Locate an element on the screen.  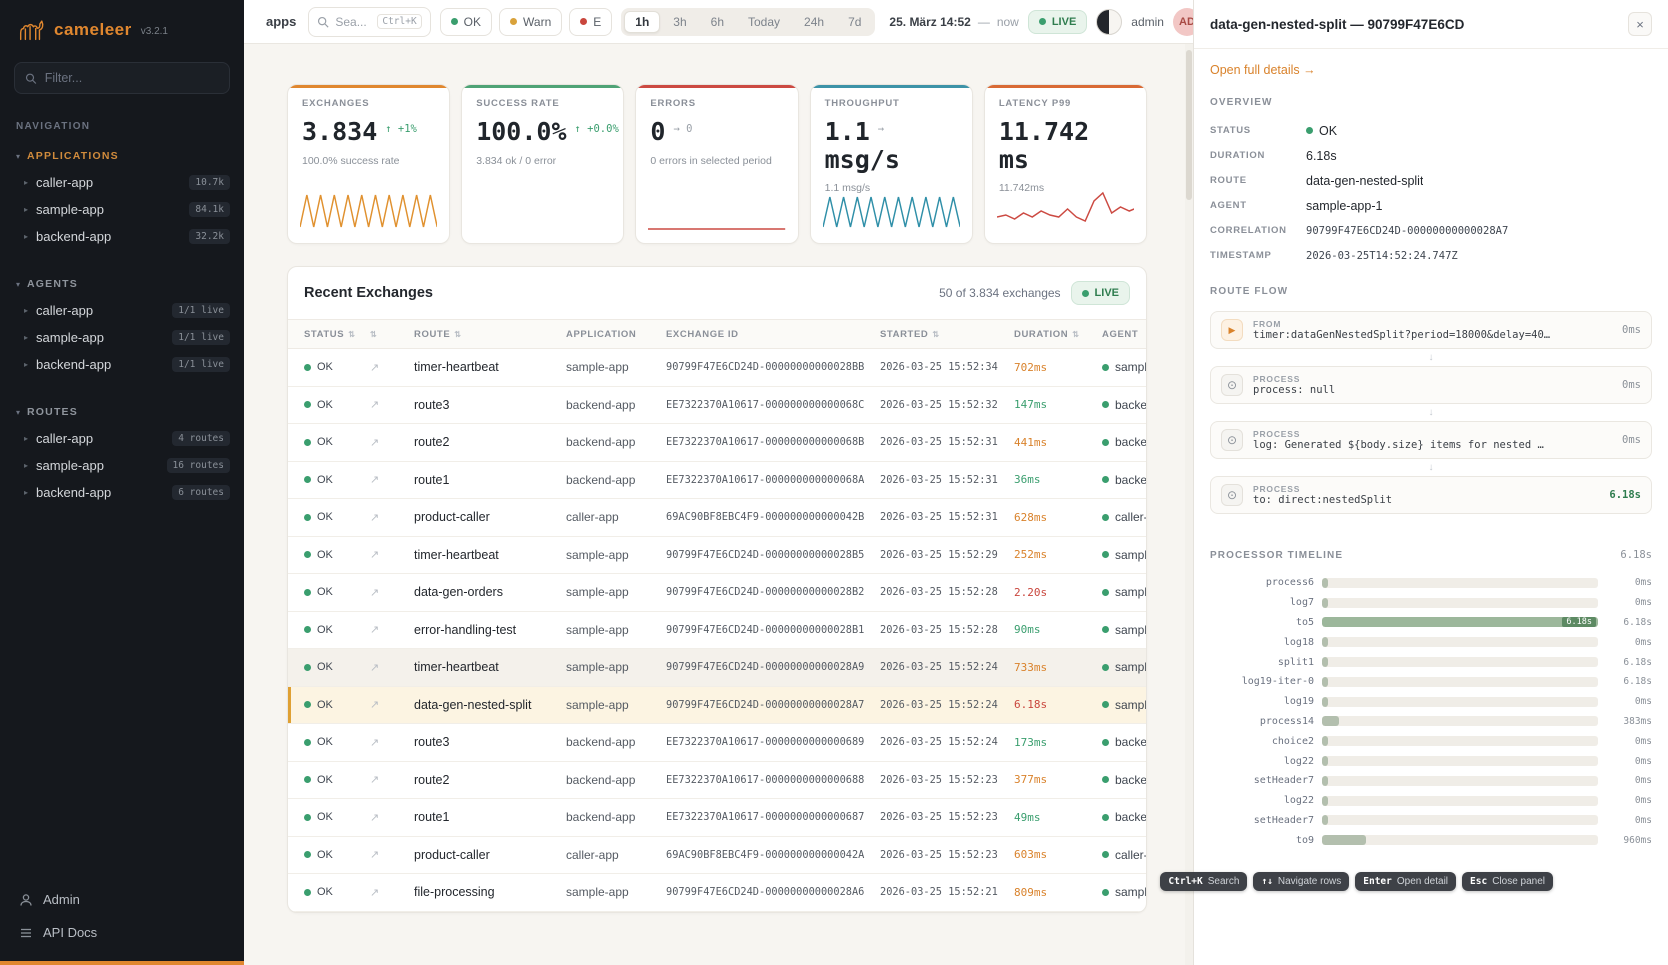
app-logo: cameleer v3.2.1 is located at coordinates (122, 29).